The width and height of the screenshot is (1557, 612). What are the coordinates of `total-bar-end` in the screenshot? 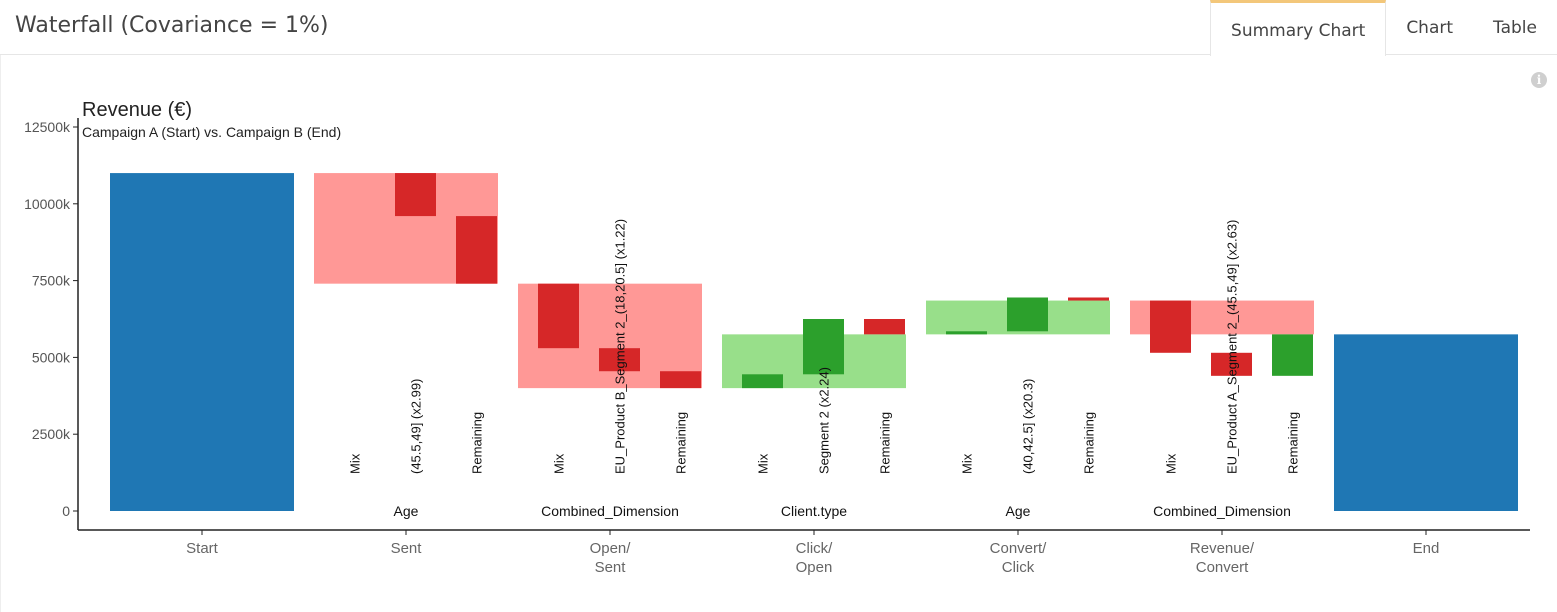 It's located at (1426, 422).